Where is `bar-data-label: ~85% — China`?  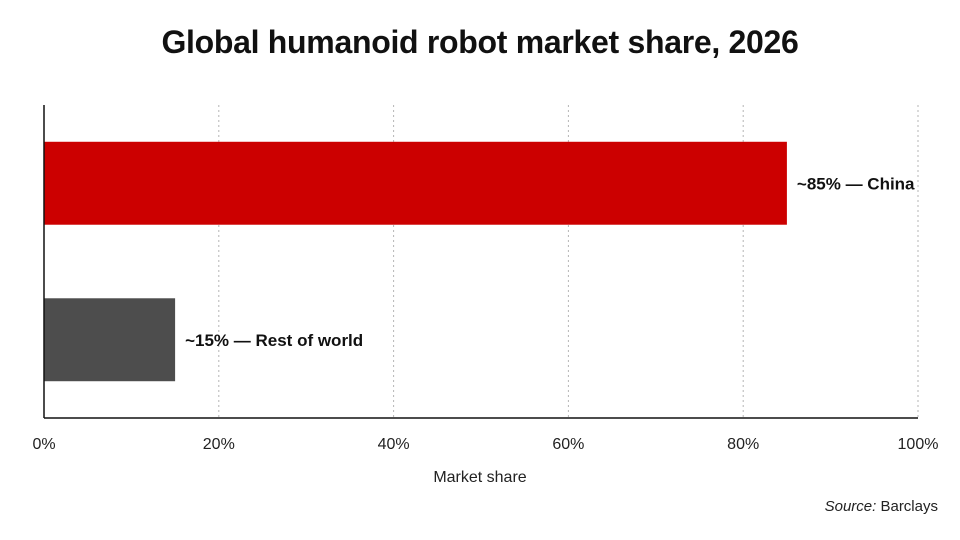 bar-data-label: ~85% — China is located at coordinates (856, 183).